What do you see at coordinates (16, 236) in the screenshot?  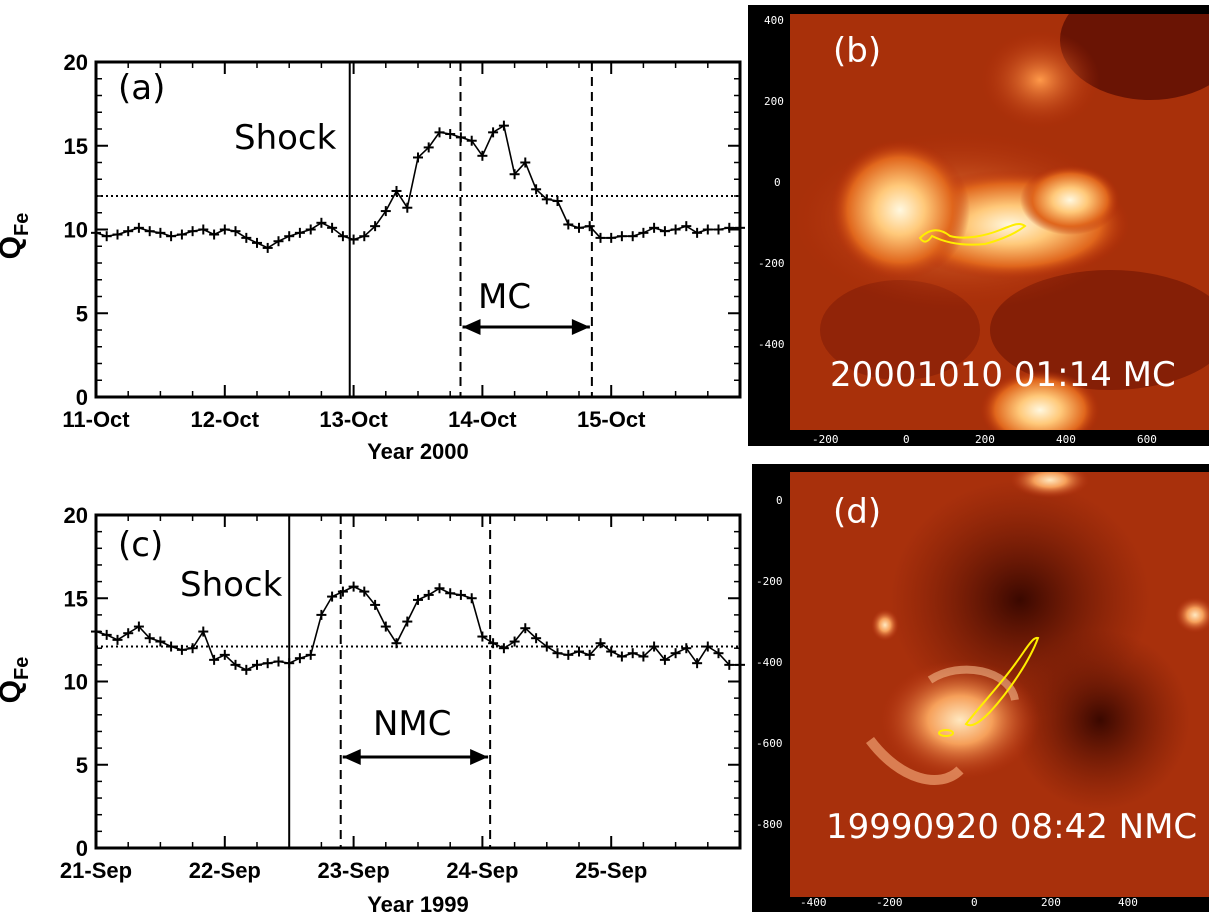 I see `panel-a-y-axis-title: QFe` at bounding box center [16, 236].